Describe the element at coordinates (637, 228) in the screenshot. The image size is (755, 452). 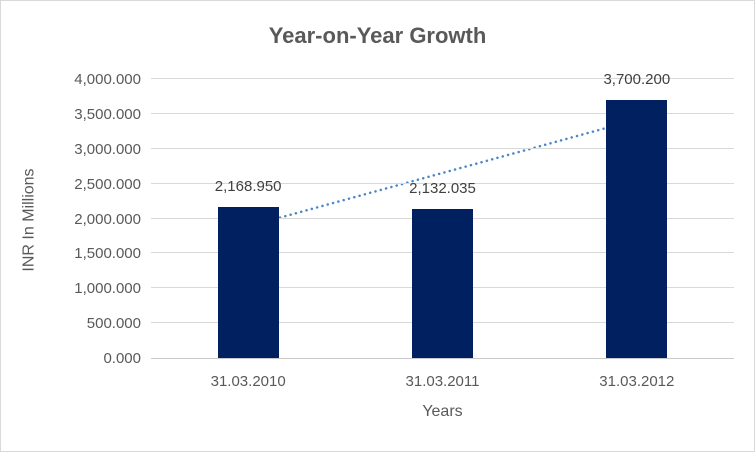
I see `bar-31.03.2012` at that location.